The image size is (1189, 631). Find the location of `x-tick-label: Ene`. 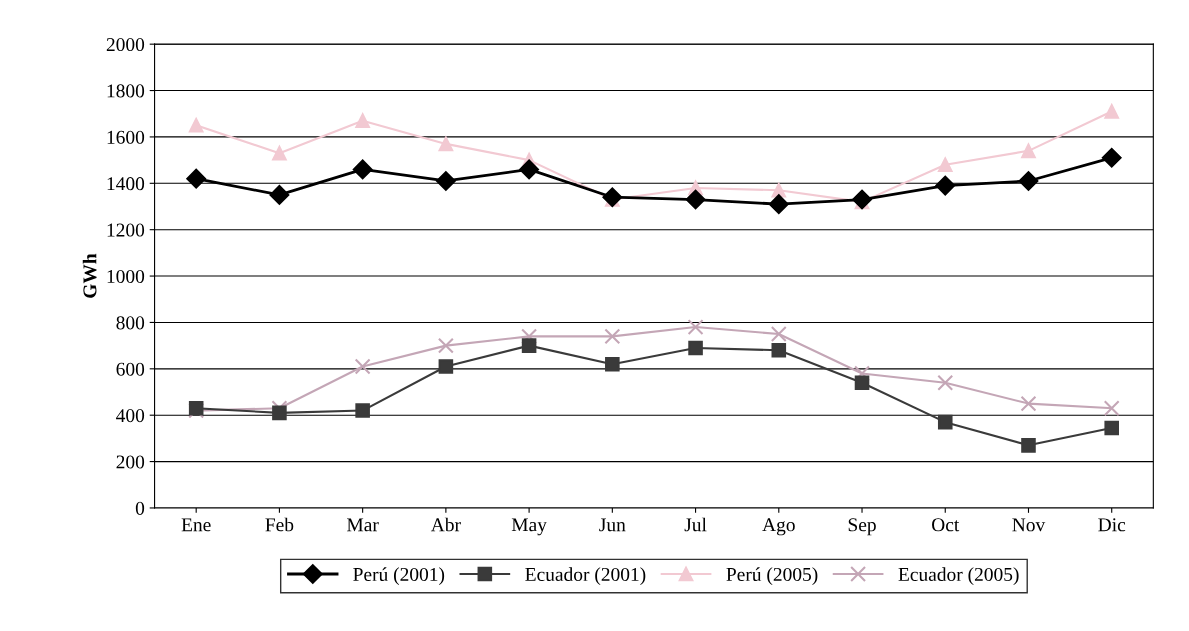

x-tick-label: Ene is located at coordinates (196, 525).